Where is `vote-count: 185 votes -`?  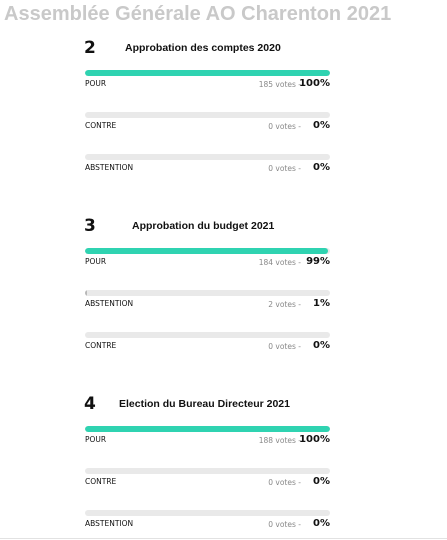
vote-count: 185 votes - is located at coordinates (279, 84).